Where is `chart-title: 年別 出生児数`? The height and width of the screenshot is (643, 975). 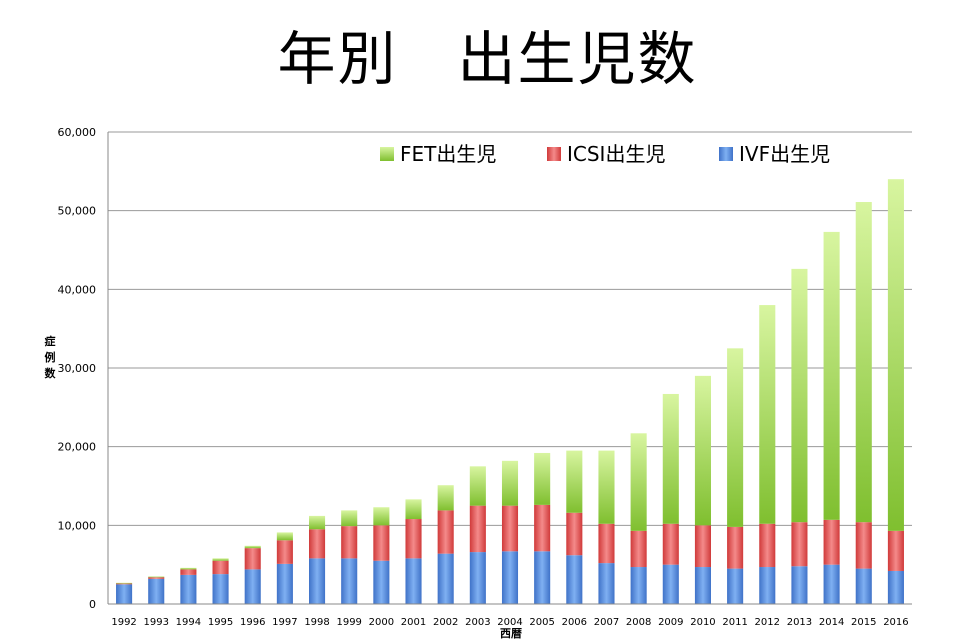 chart-title: 年別 出生児数 is located at coordinates (487, 59).